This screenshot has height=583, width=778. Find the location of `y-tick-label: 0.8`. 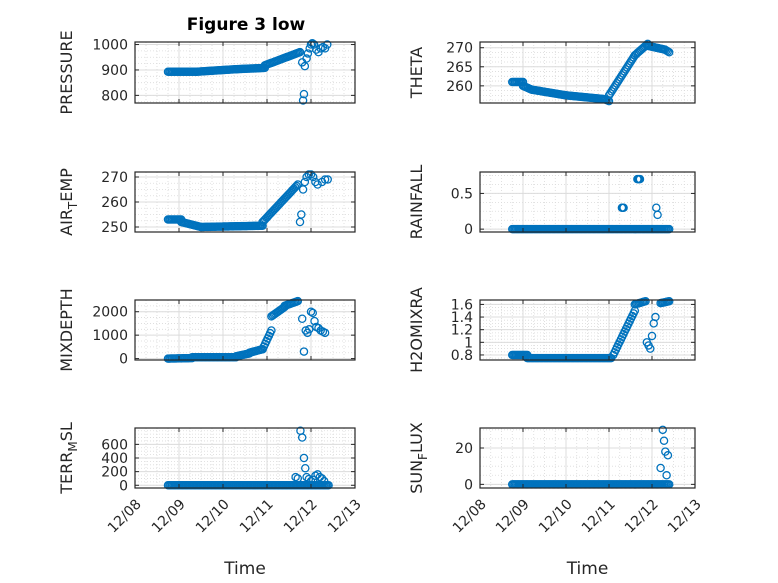

y-tick-label: 0.8 is located at coordinates (462, 356).